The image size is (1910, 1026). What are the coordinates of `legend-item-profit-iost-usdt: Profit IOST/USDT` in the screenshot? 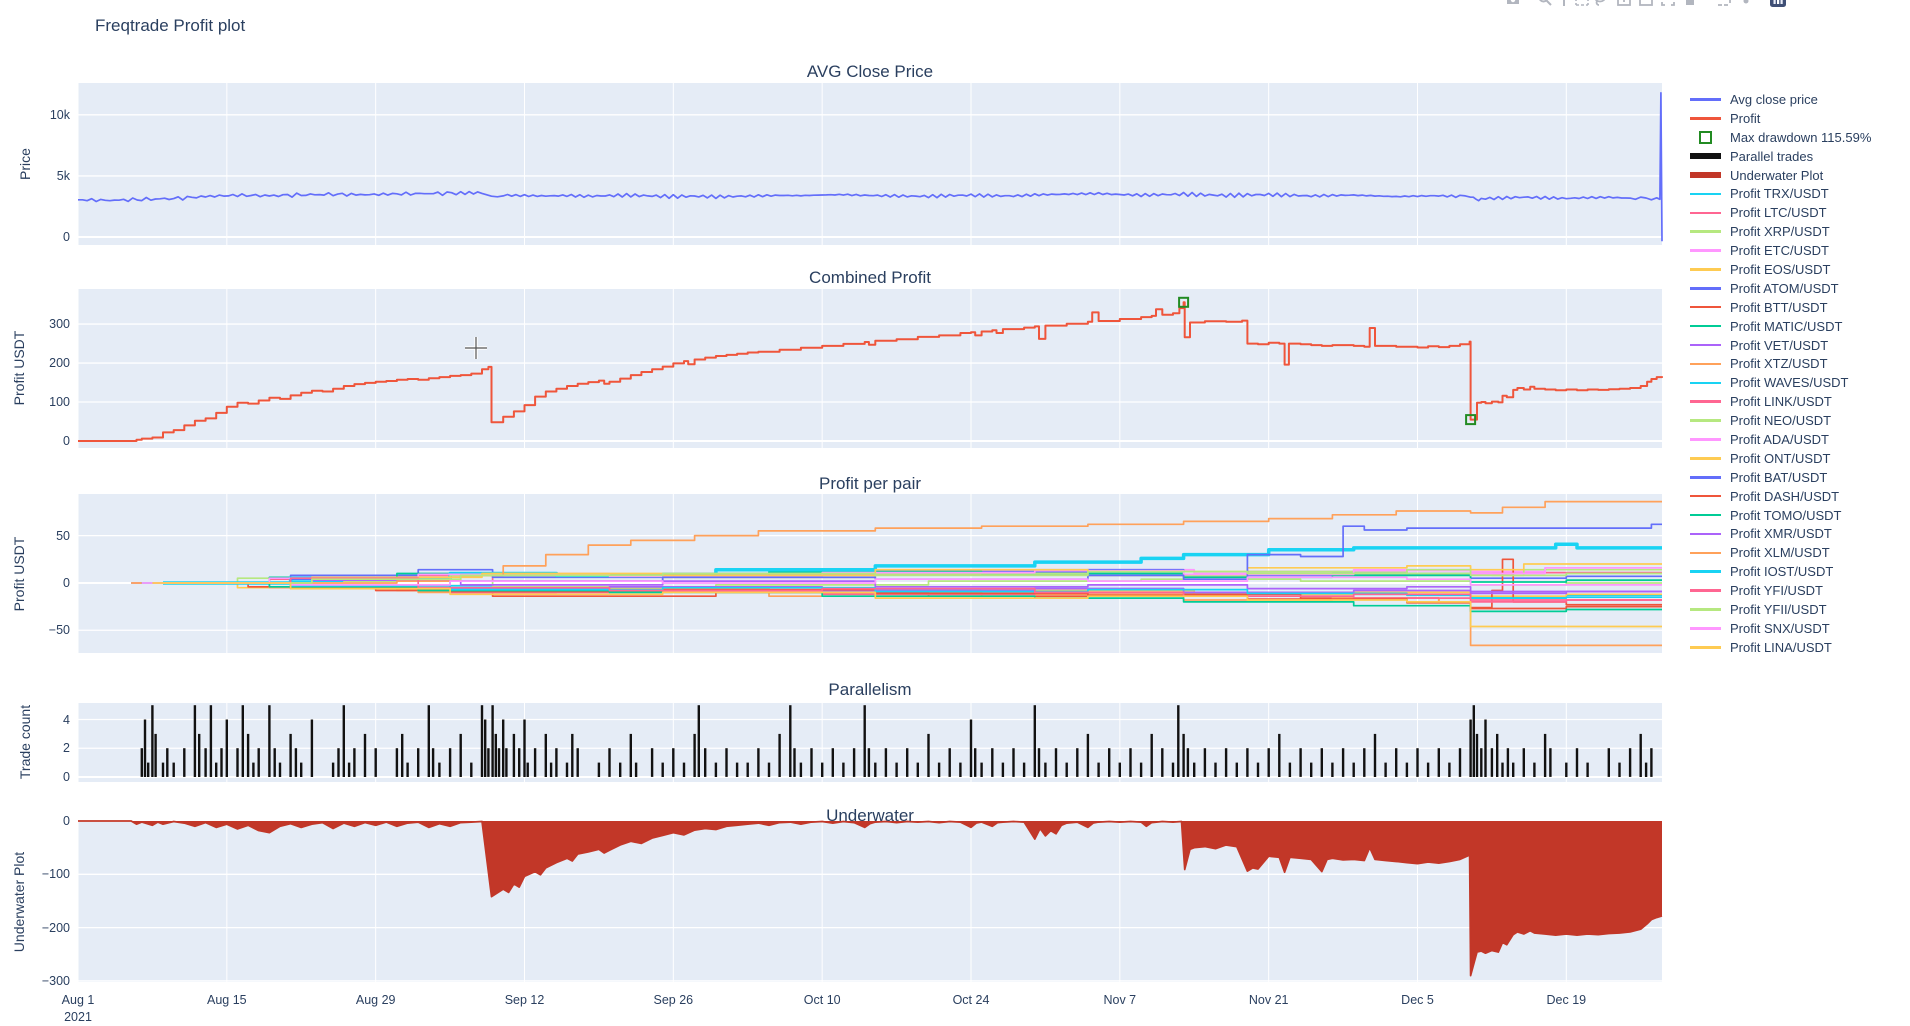 It's located at (1780, 571).